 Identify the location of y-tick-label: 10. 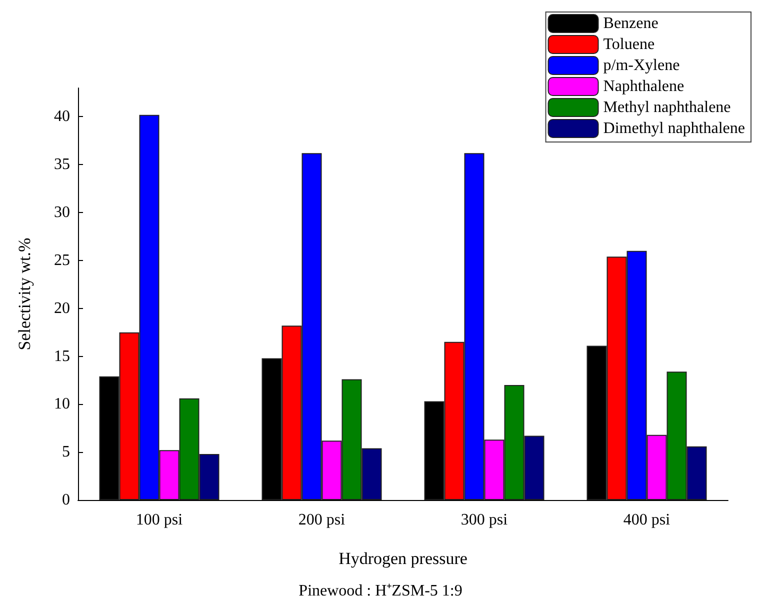
(62, 404).